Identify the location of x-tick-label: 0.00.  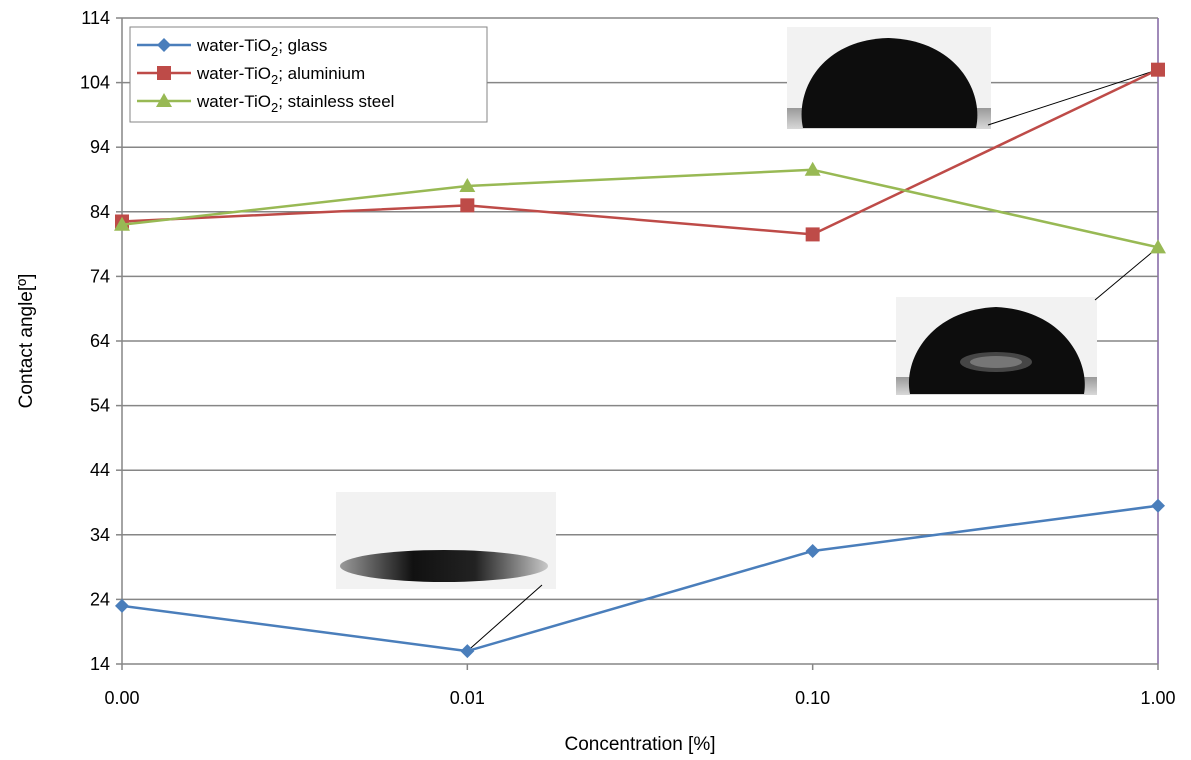
(121, 698).